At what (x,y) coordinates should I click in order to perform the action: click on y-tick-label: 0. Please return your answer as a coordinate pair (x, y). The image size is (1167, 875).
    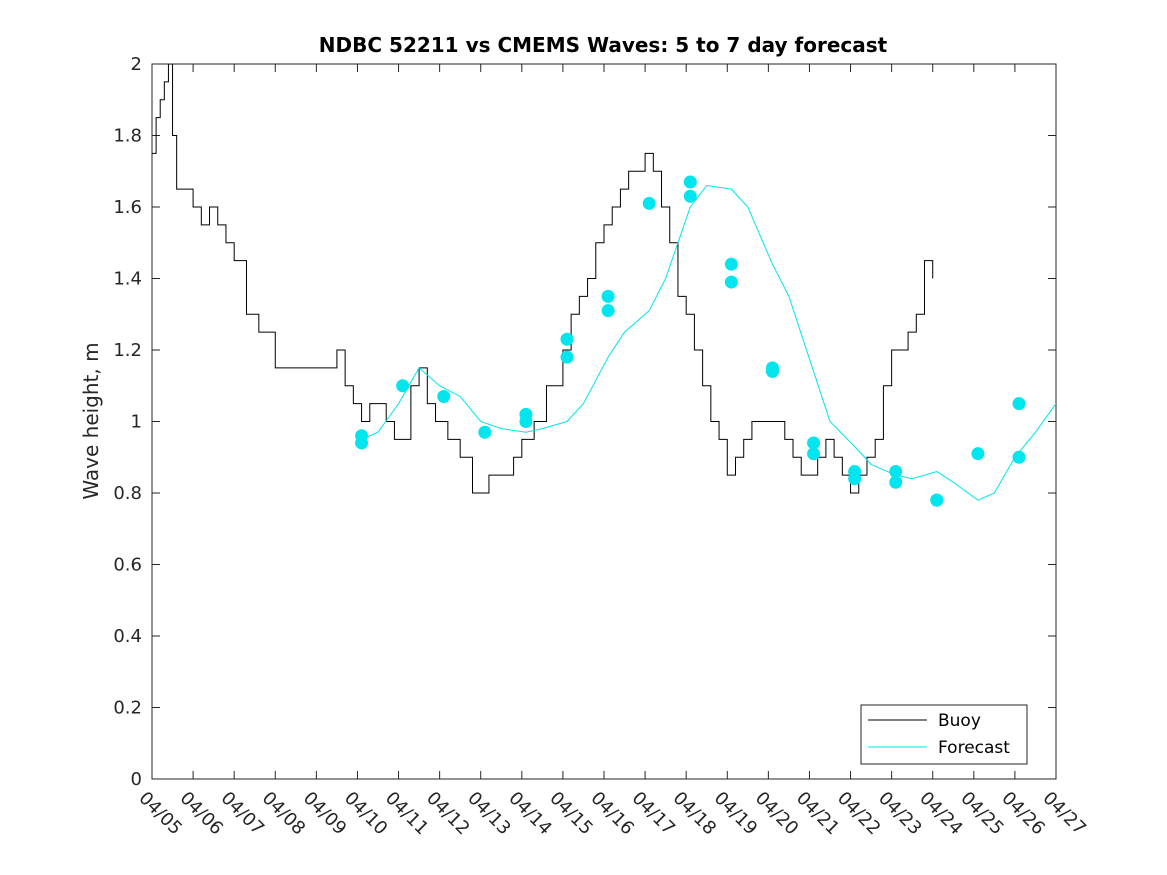
    Looking at the image, I should click on (136, 779).